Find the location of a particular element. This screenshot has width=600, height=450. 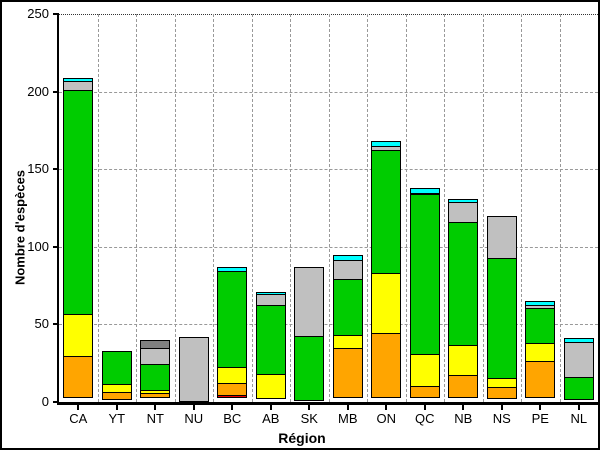

bar-NB-segment-gray is located at coordinates (463, 212).